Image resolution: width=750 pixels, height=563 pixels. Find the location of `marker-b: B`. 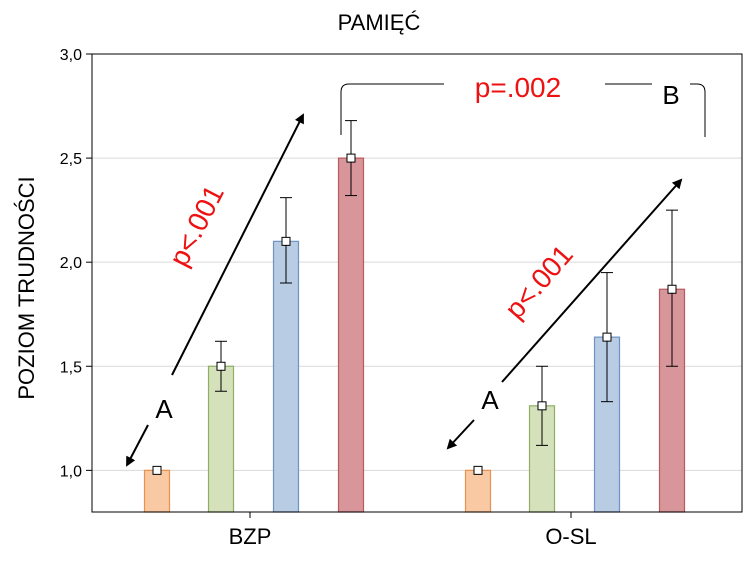

marker-b: B is located at coordinates (670, 95).